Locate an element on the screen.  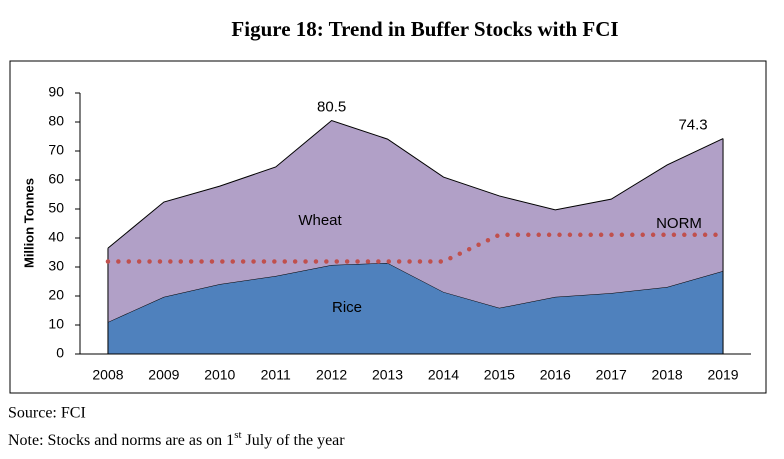
note-text: Note: Stocks and norms are as on 1 is located at coordinates (121, 440).